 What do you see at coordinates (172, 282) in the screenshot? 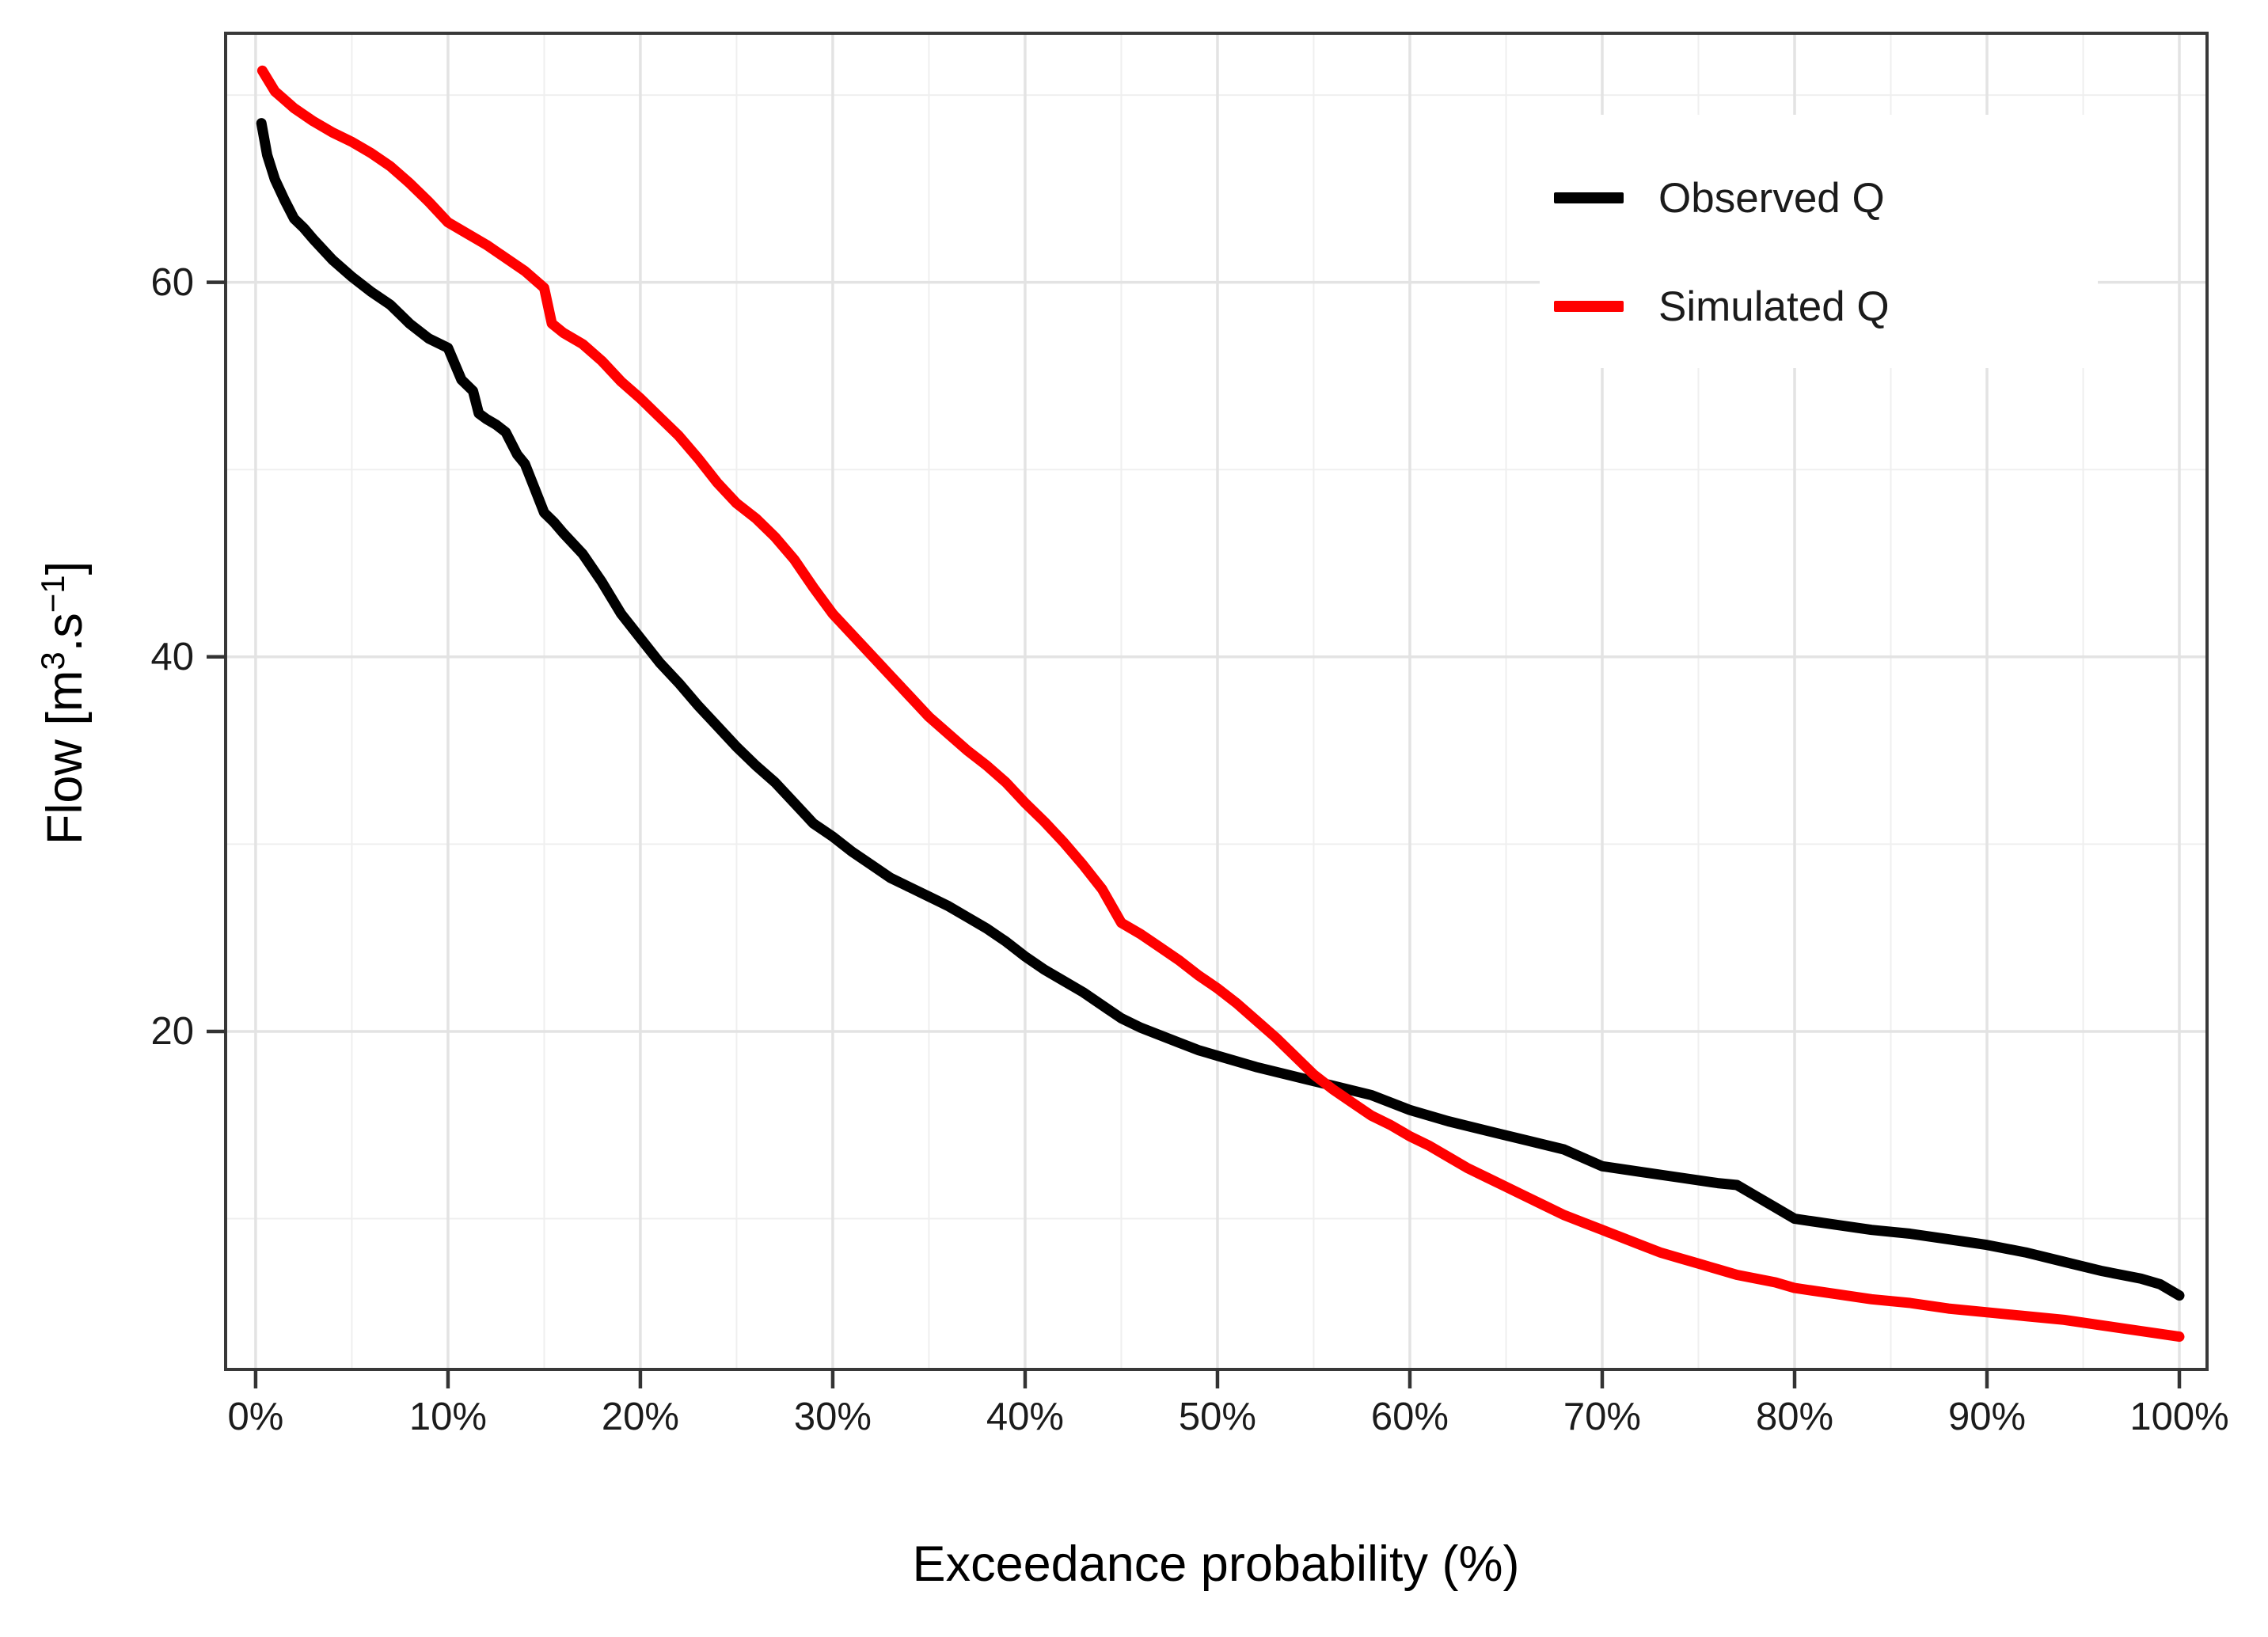
I see `y-tick-label-60: 60` at bounding box center [172, 282].